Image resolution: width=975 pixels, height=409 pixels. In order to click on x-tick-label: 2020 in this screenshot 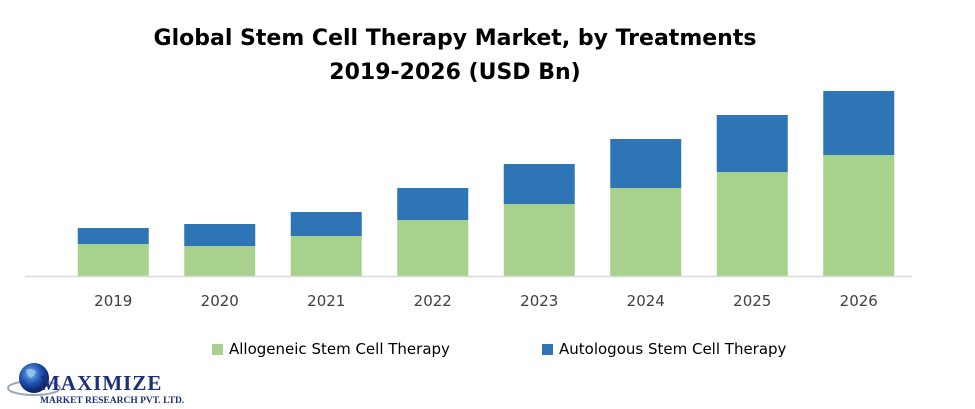, I will do `click(220, 301)`.